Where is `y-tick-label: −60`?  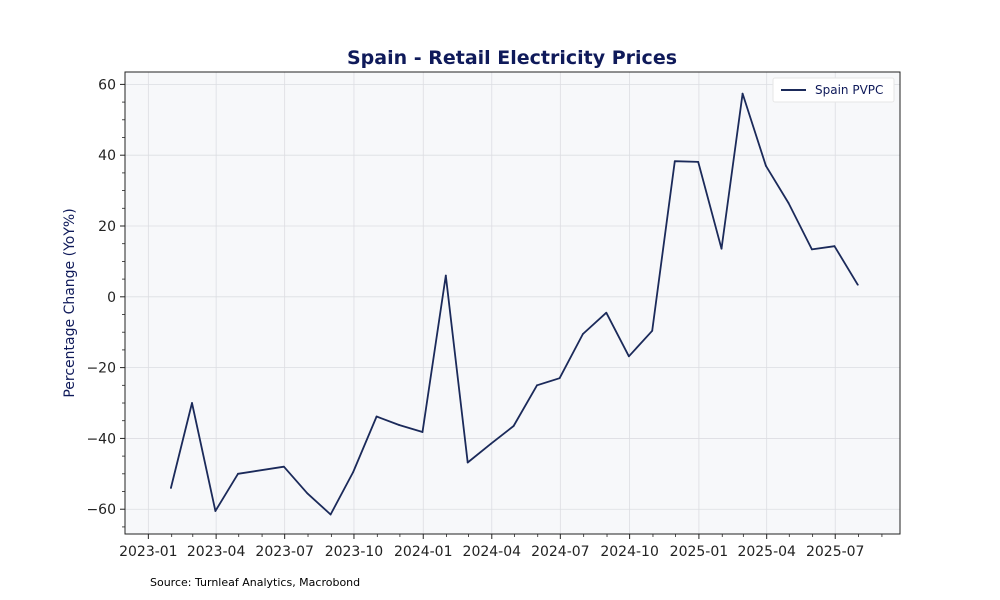 y-tick-label: −60 is located at coordinates (101, 510).